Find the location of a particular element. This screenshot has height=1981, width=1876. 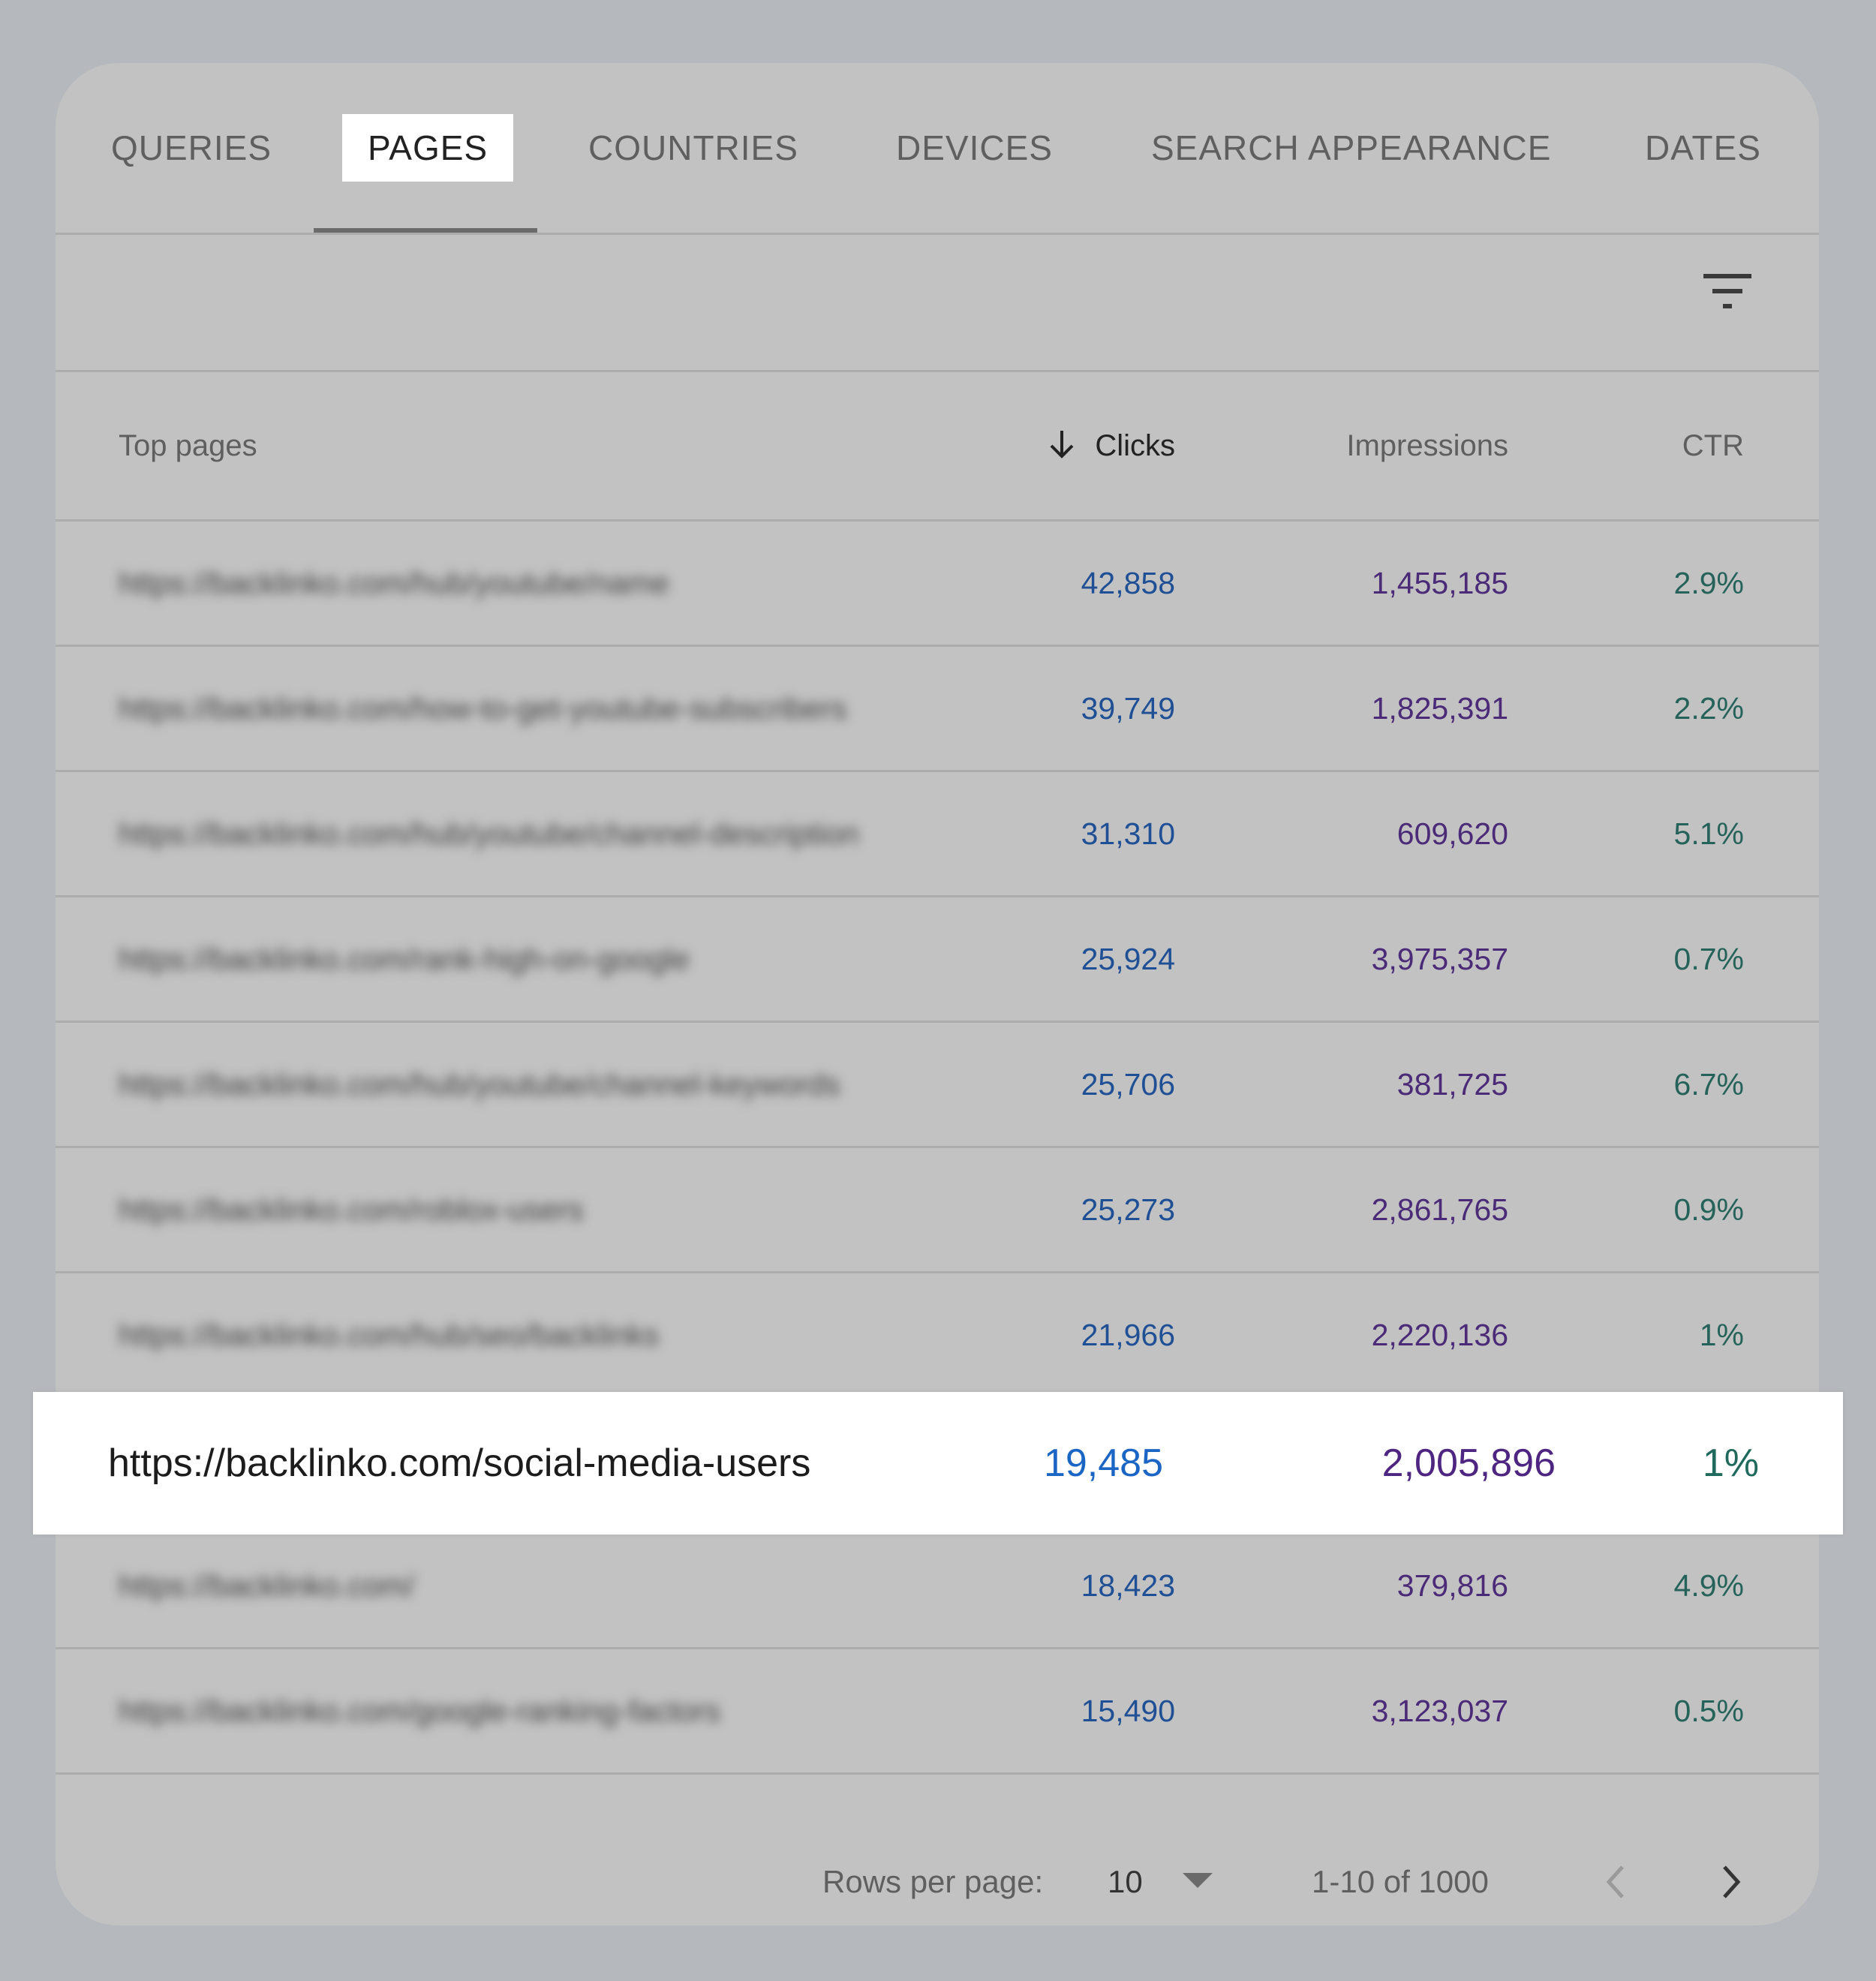

impressions-value: 3,975,357 is located at coordinates (1439, 959).